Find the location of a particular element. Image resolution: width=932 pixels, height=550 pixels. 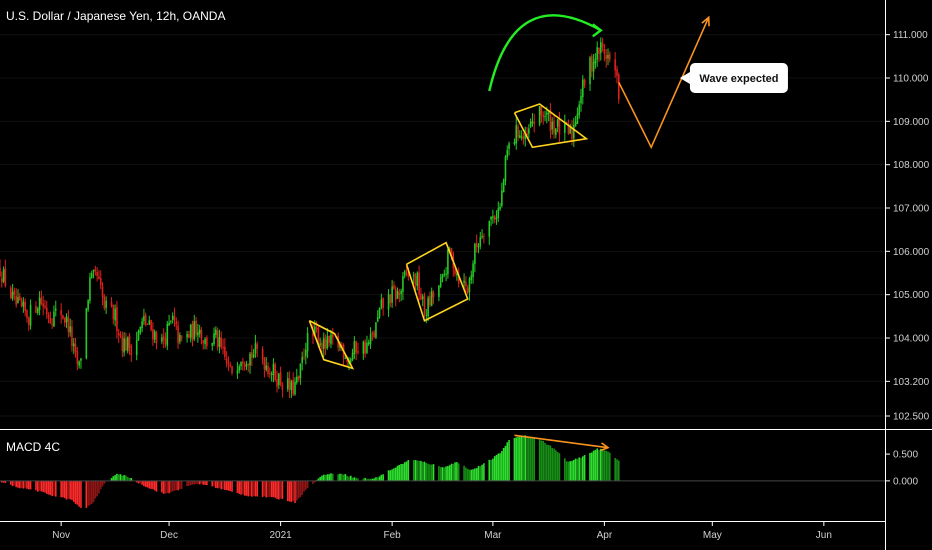

price-tick-label: 107.000 is located at coordinates (911, 209).